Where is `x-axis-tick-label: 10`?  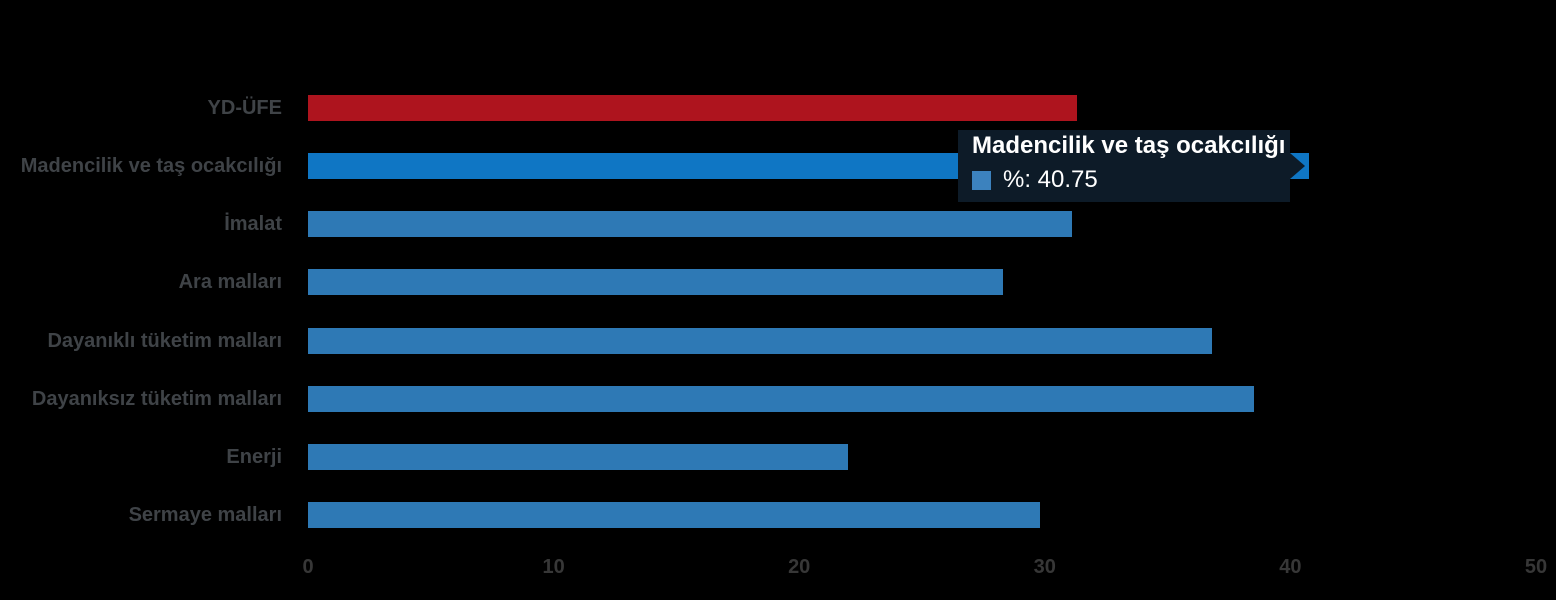 x-axis-tick-label: 10 is located at coordinates (553, 567).